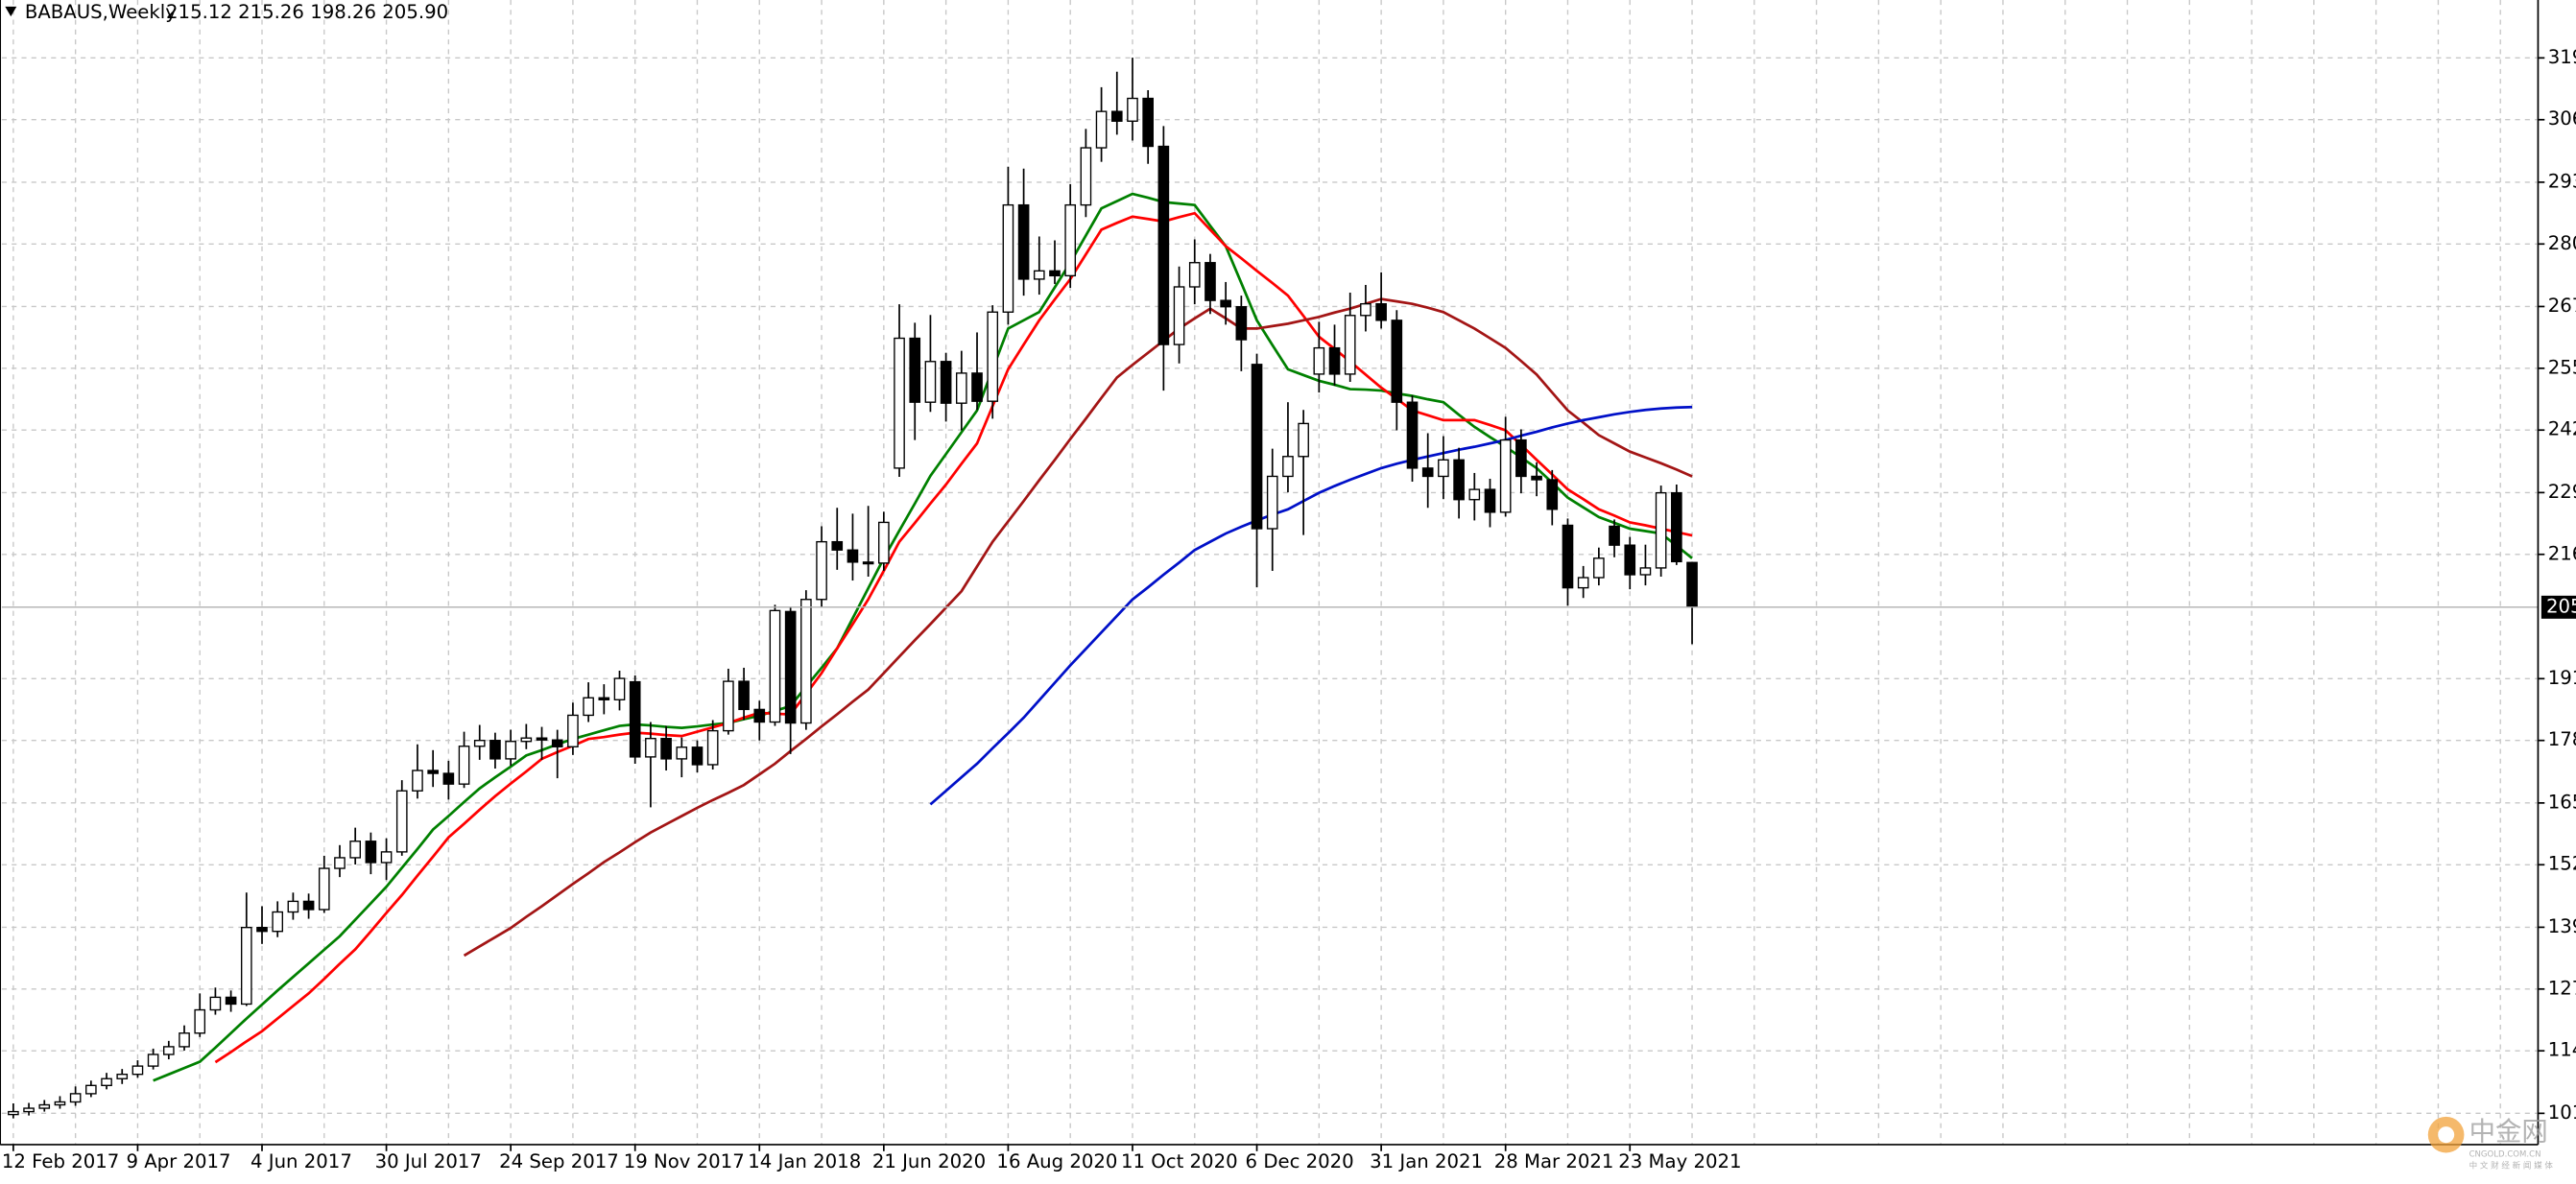 Image resolution: width=2576 pixels, height=1184 pixels. I want to click on x-tick-label: 16 Aug 2020, so click(1056, 1161).